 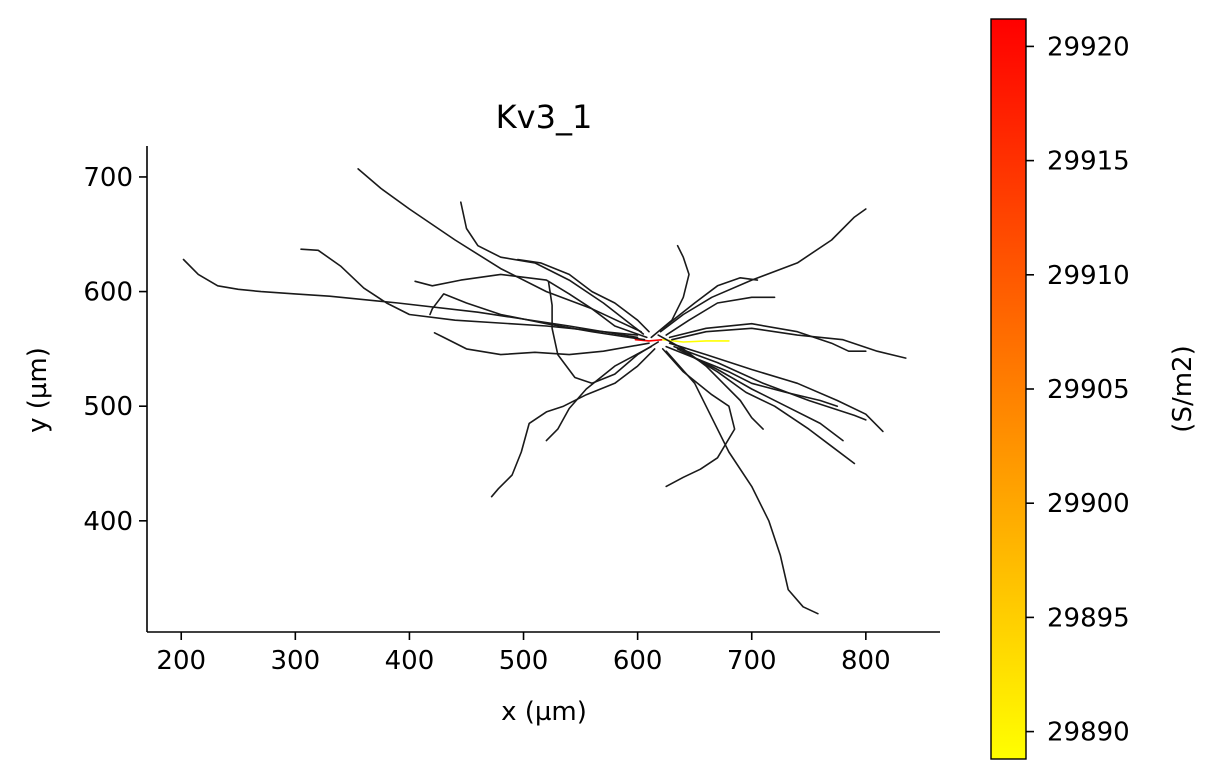 What do you see at coordinates (1088, 276) in the screenshot?
I see `colorbar-tick-label: 29910` at bounding box center [1088, 276].